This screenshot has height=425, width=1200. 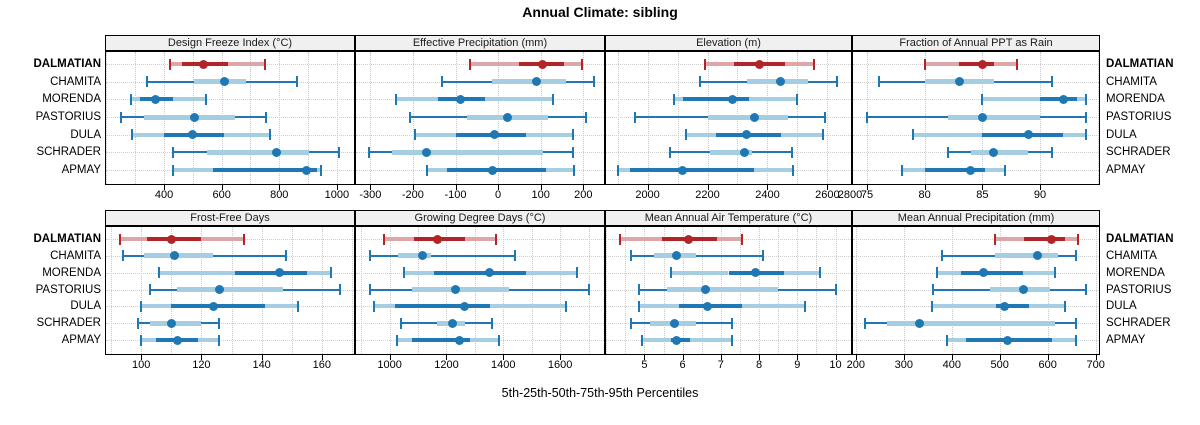 What do you see at coordinates (1126, 340) in the screenshot?
I see `row-label-right-apmay: APMAY` at bounding box center [1126, 340].